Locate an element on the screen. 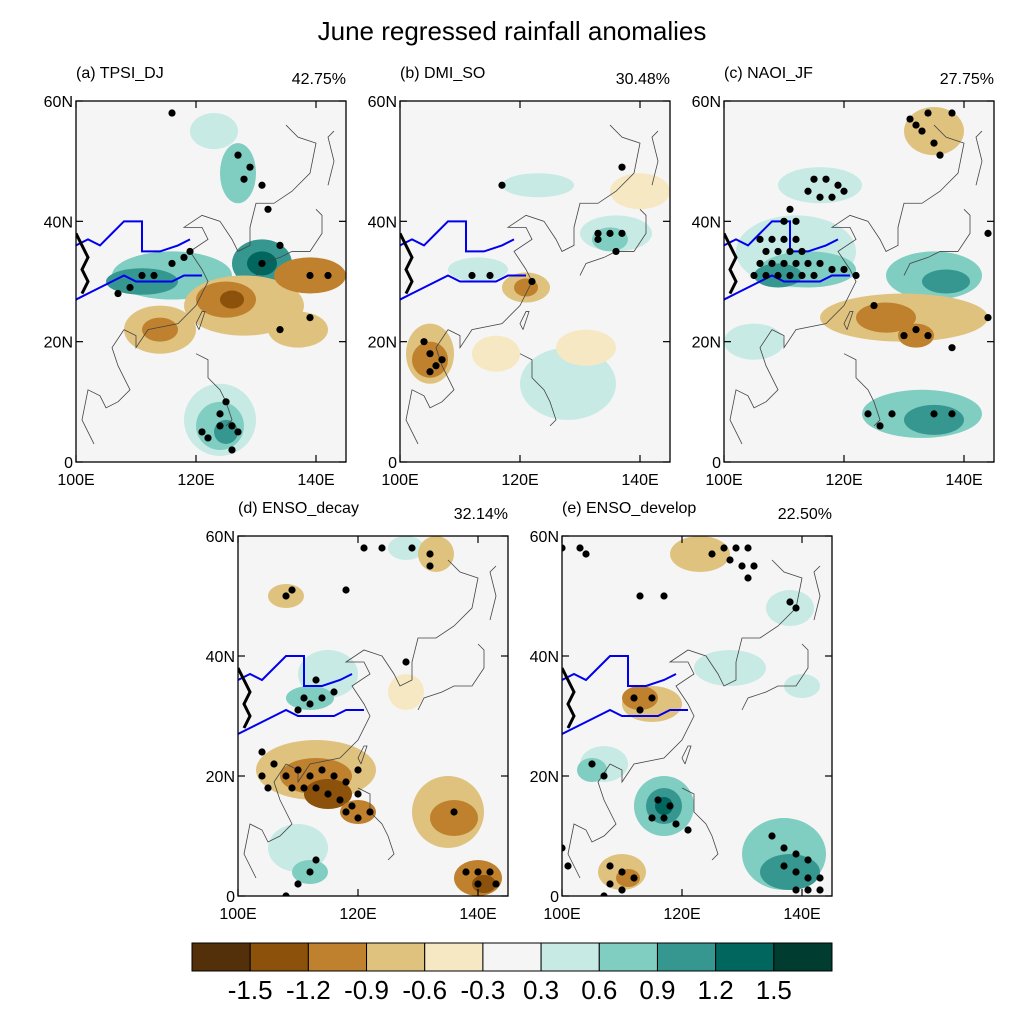 The image size is (1024, 1024). map-panel: 0 20N 40N 60N 100E 120E 140E (c) NAOI_JF 27.75% is located at coordinates (843, 277).